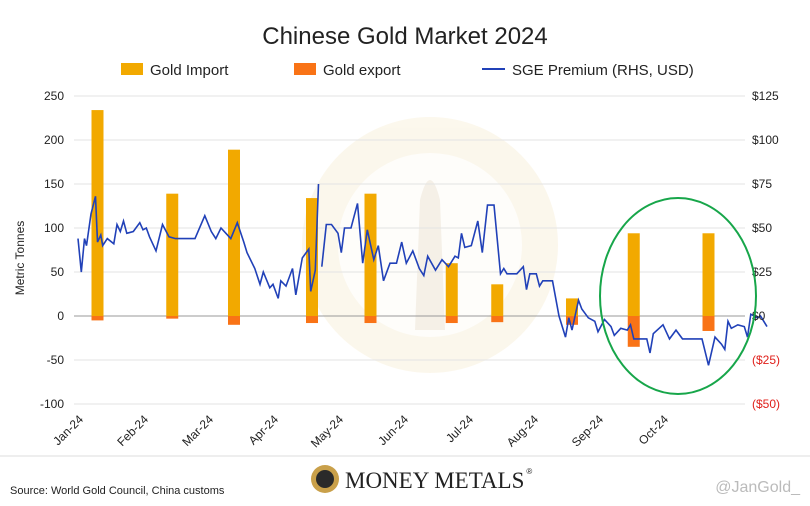 Image resolution: width=810 pixels, height=506 pixels. What do you see at coordinates (264, 430) in the screenshot?
I see `x-tick-label: Apr-24` at bounding box center [264, 430].